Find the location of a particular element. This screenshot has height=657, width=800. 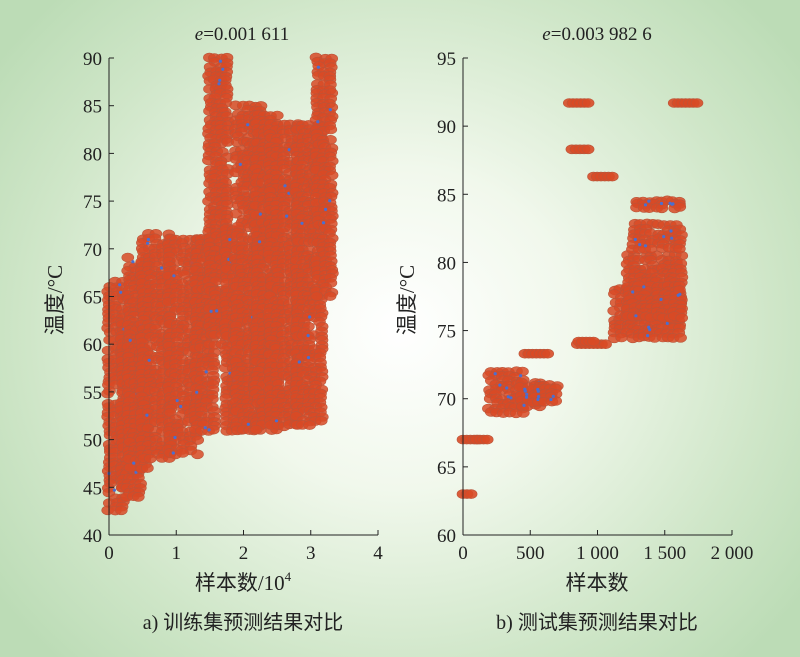

panel-b-y-tick-label: 65 is located at coordinates (446, 468).